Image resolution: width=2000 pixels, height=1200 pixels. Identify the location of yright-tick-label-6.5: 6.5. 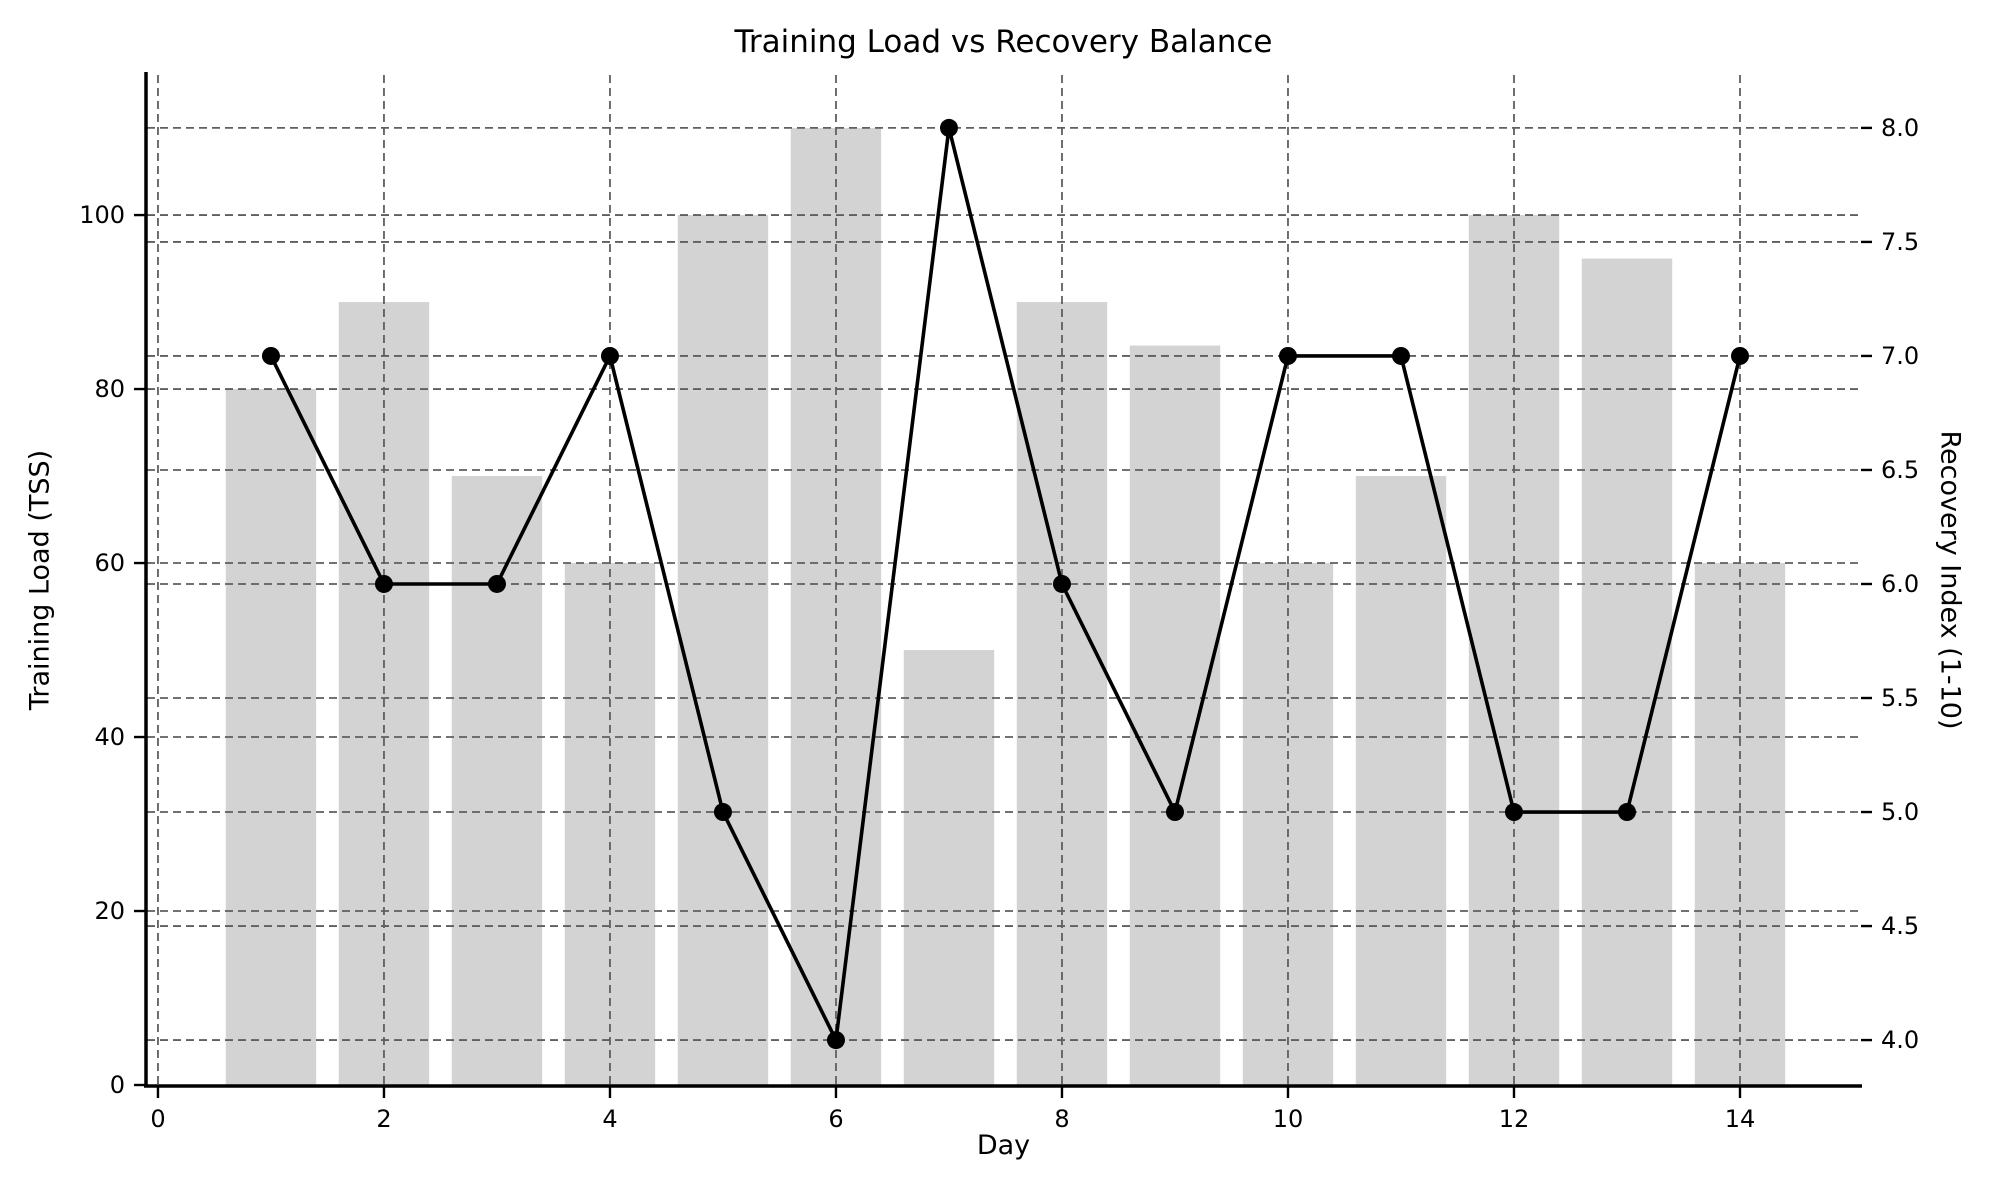
(1900, 470).